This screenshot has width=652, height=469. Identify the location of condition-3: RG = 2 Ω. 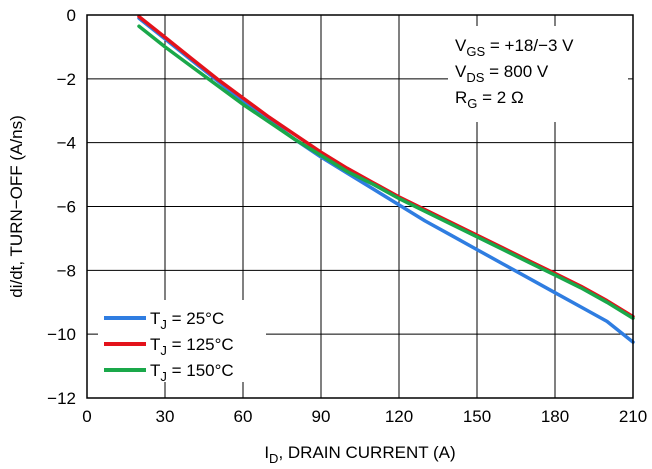
(489, 99).